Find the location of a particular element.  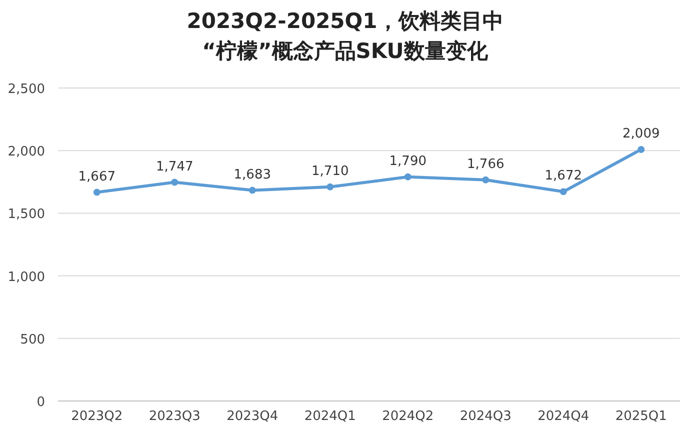

y-tick-label: 2,500 is located at coordinates (26, 89).